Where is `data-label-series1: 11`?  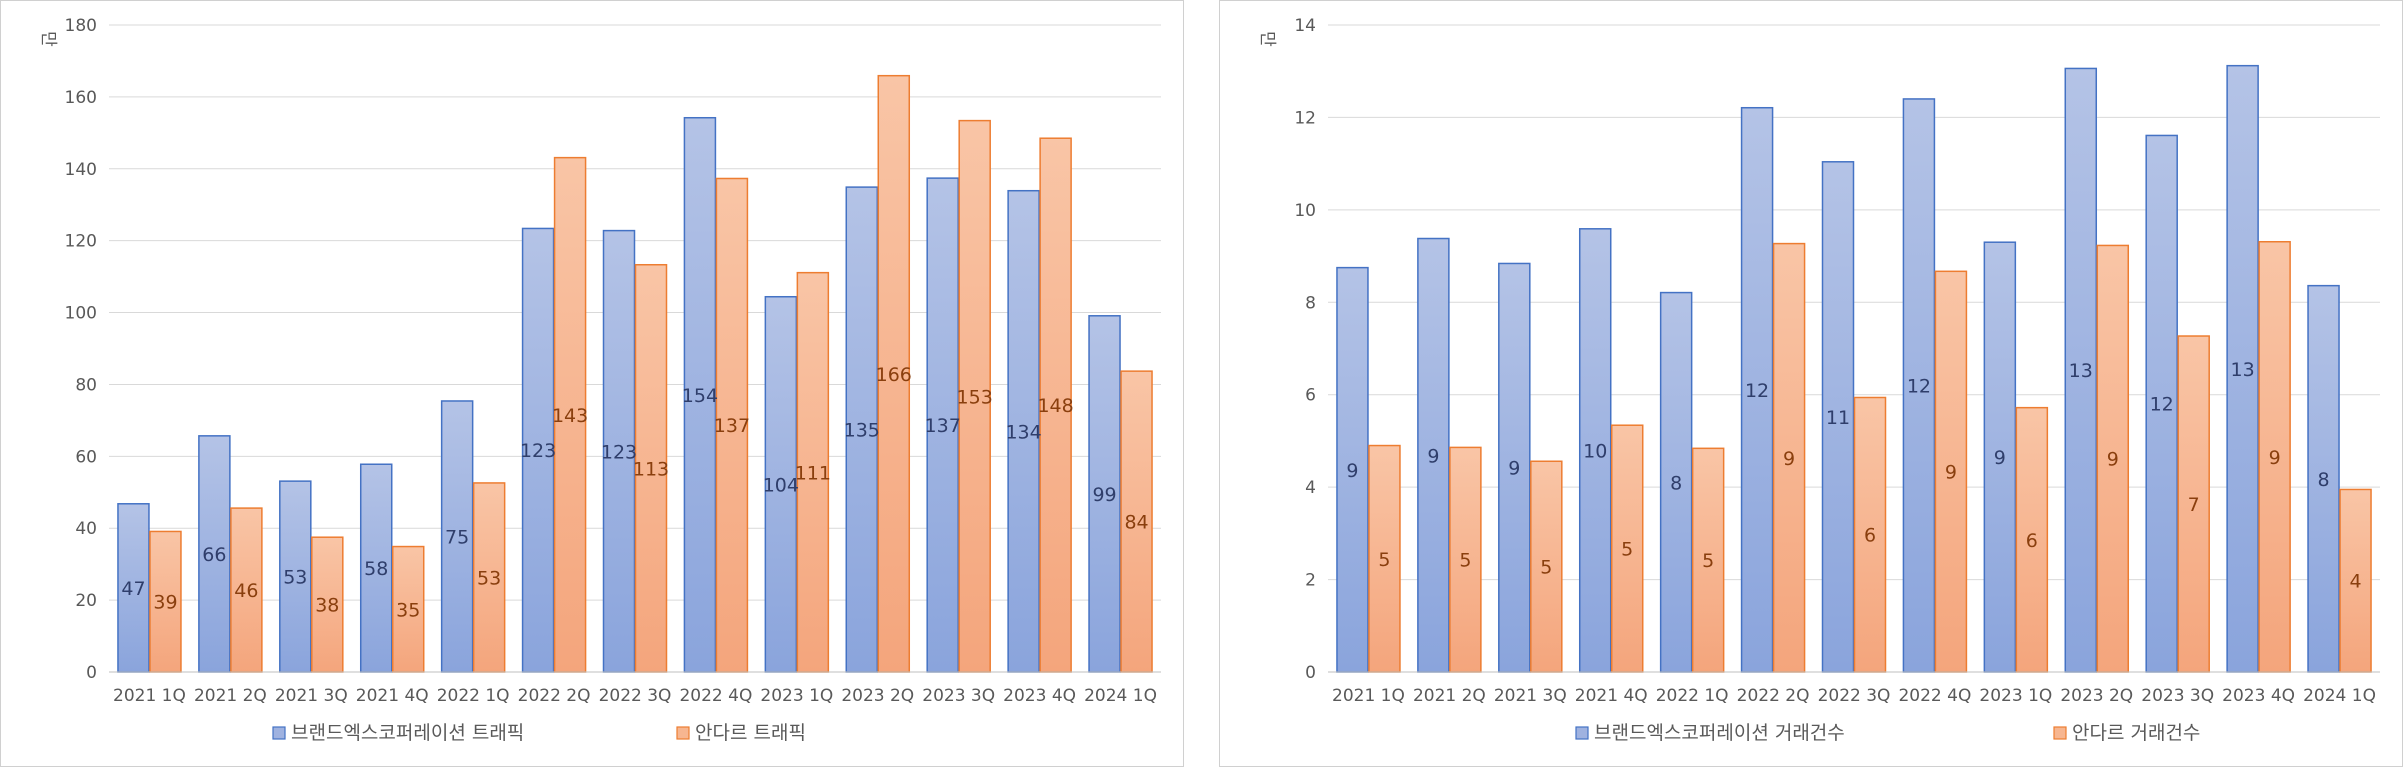
data-label-series1: 11 is located at coordinates (1838, 418).